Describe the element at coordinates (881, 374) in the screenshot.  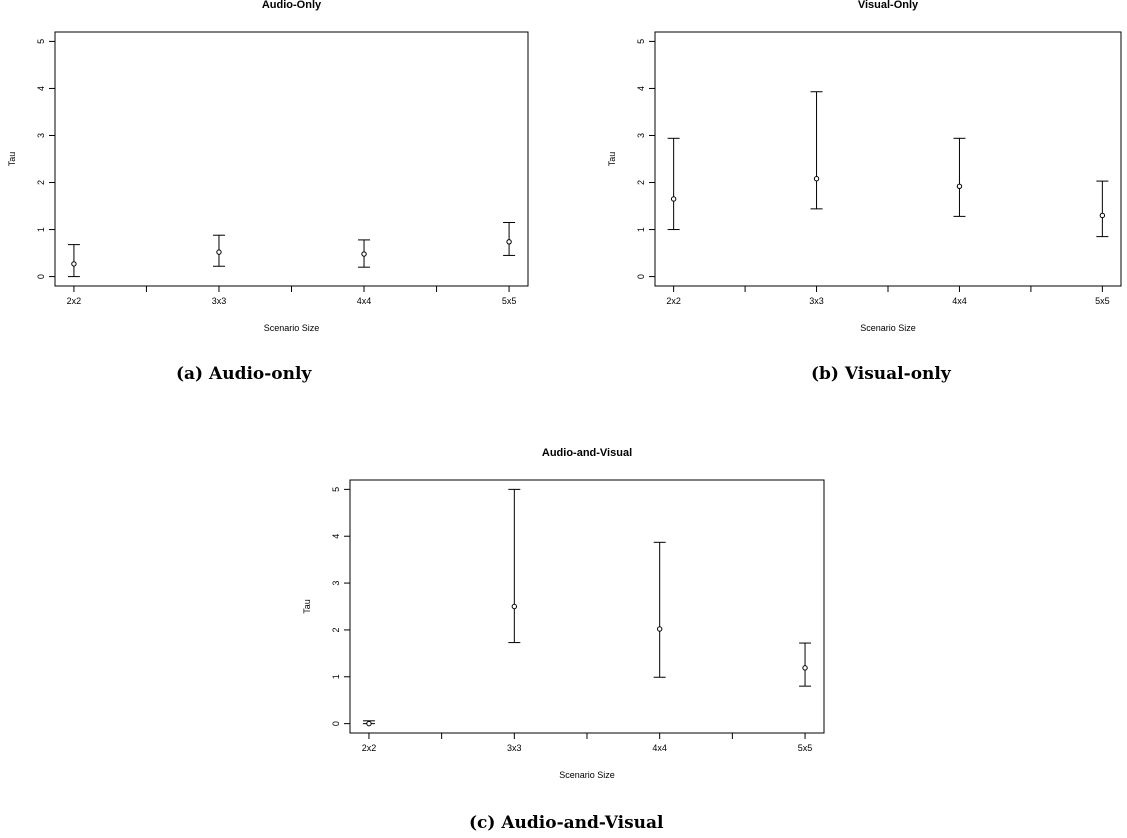
I see `caption-visual-only: (b) Visual-only` at that location.